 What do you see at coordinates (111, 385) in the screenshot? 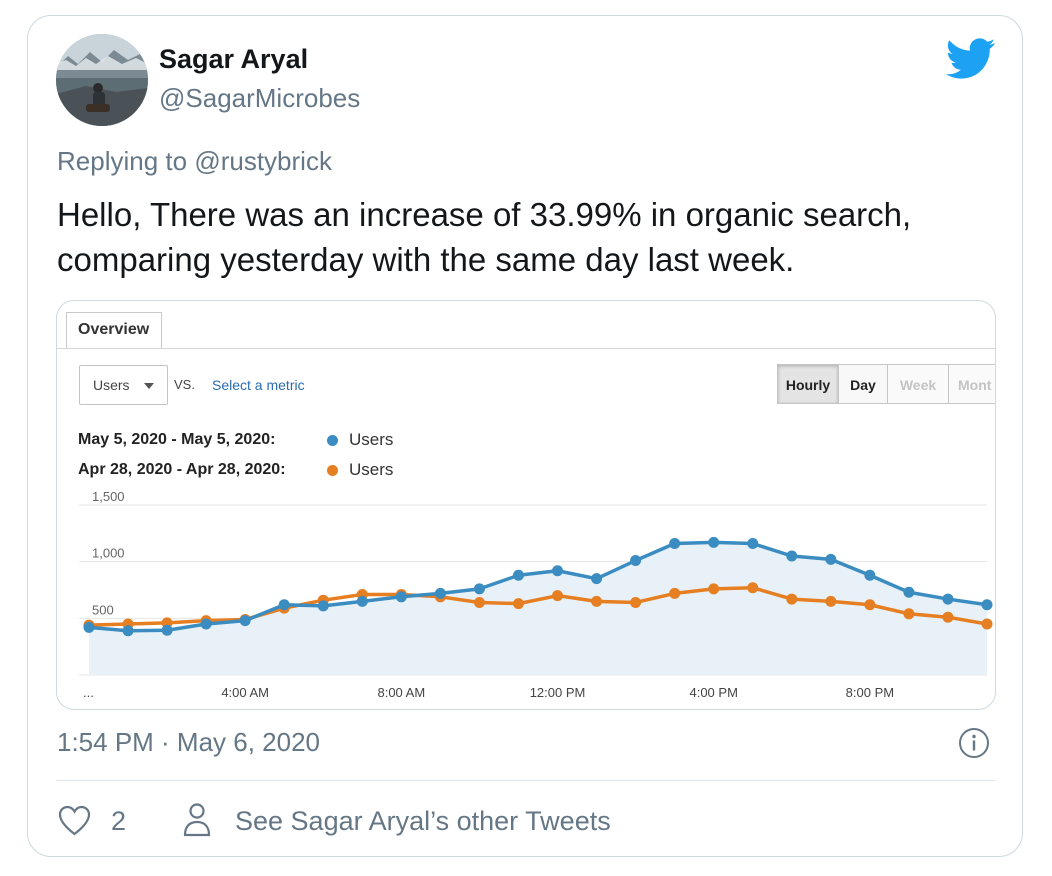
I see `metric-dropdown-label: Users` at bounding box center [111, 385].